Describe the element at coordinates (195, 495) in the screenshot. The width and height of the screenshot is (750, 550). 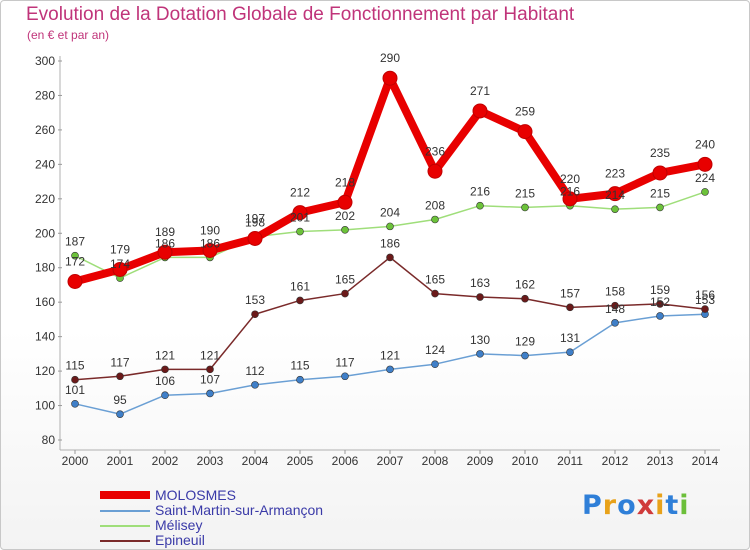
I see `legend-label: MOLOSMES` at that location.